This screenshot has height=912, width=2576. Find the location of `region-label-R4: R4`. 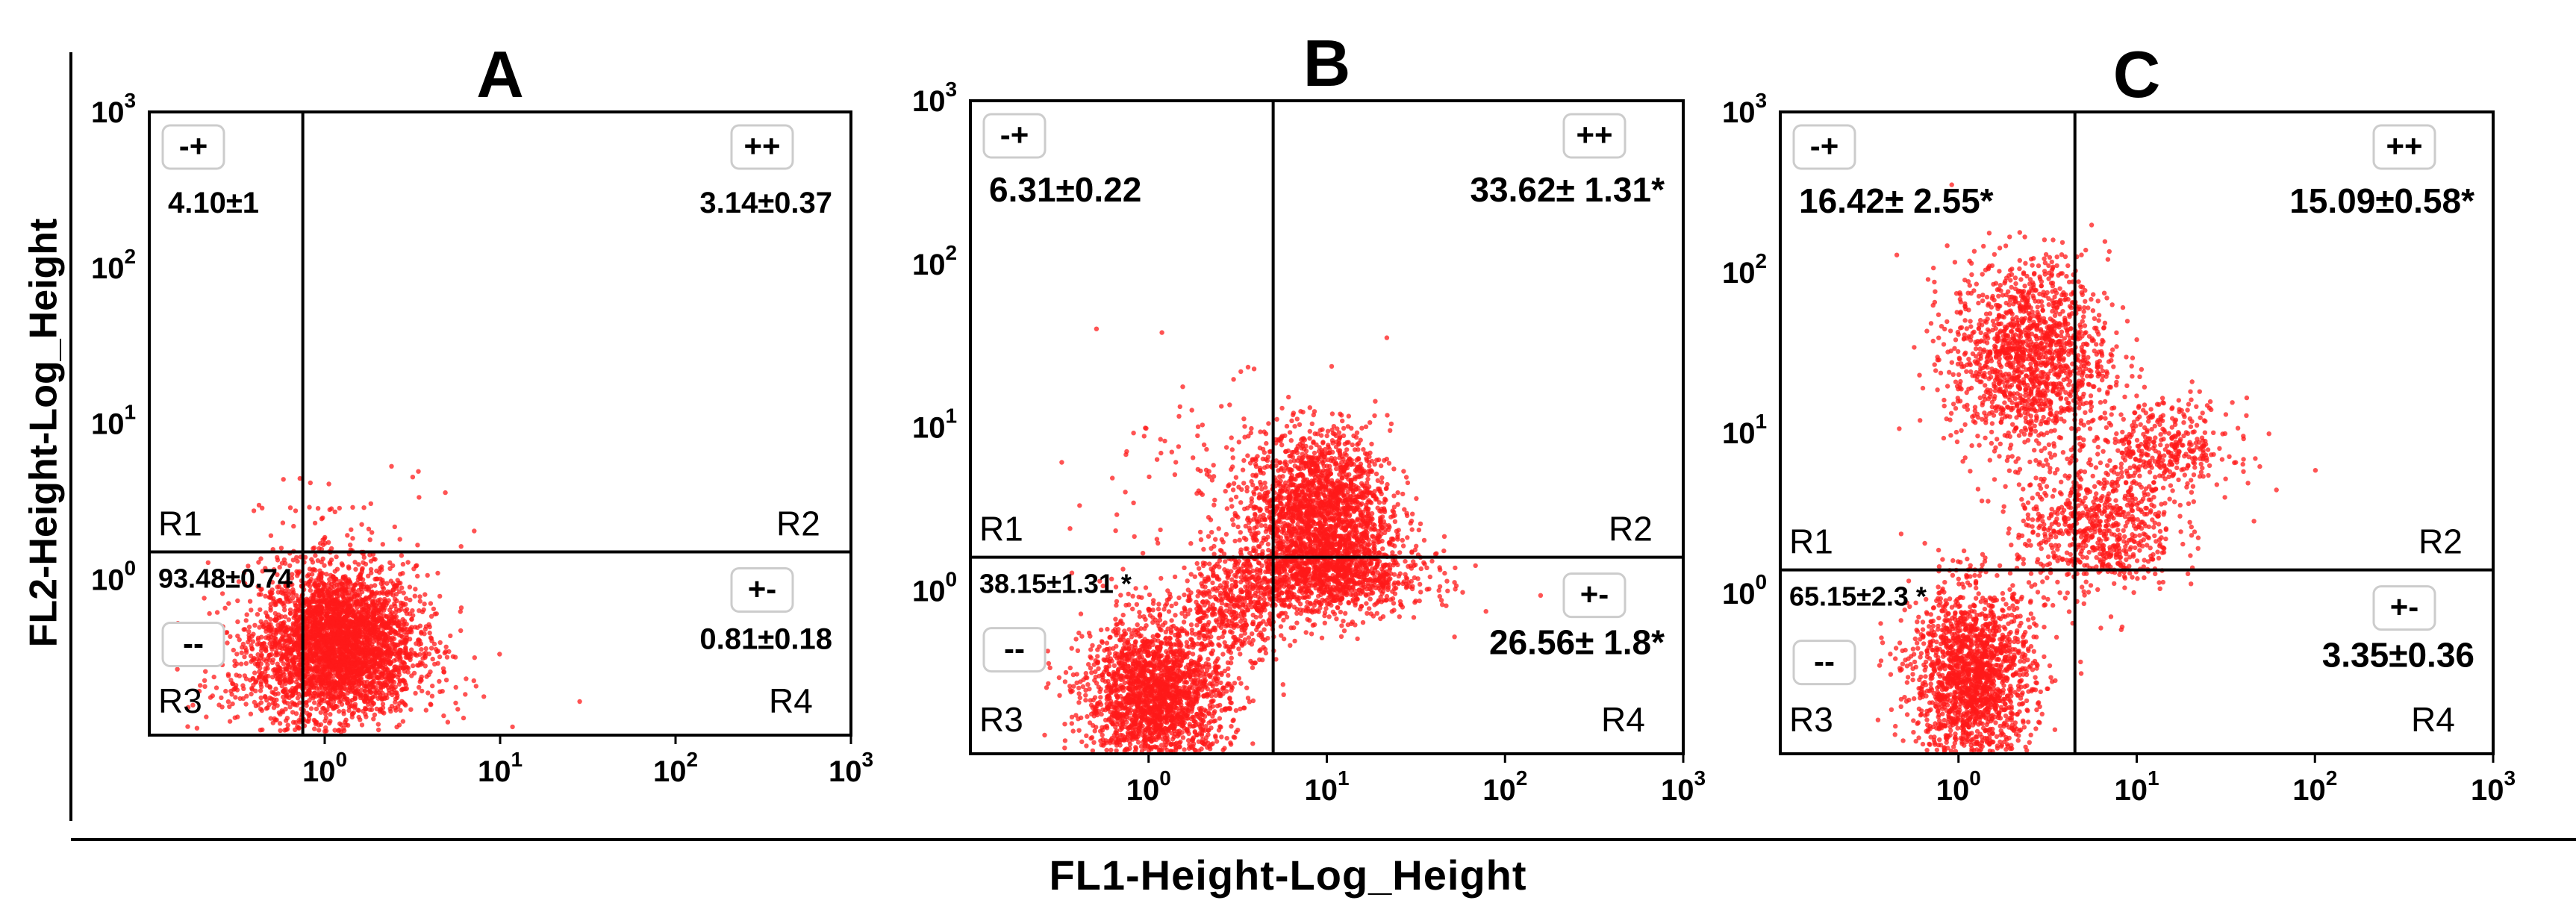

region-label-R4: R4 is located at coordinates (791, 700).